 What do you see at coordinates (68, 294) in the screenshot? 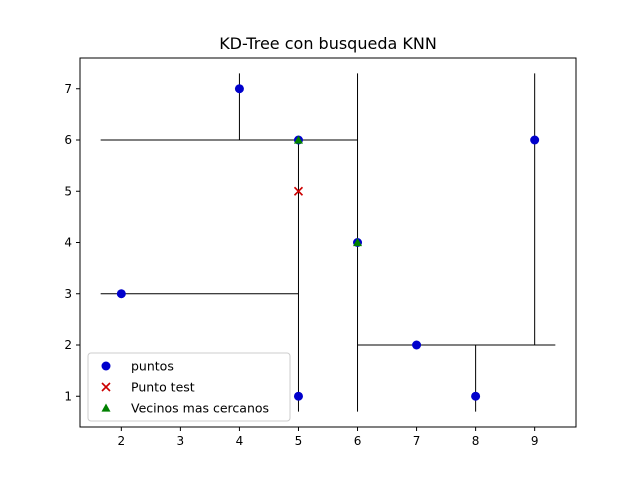
I see `y-tick-label: 3` at bounding box center [68, 294].